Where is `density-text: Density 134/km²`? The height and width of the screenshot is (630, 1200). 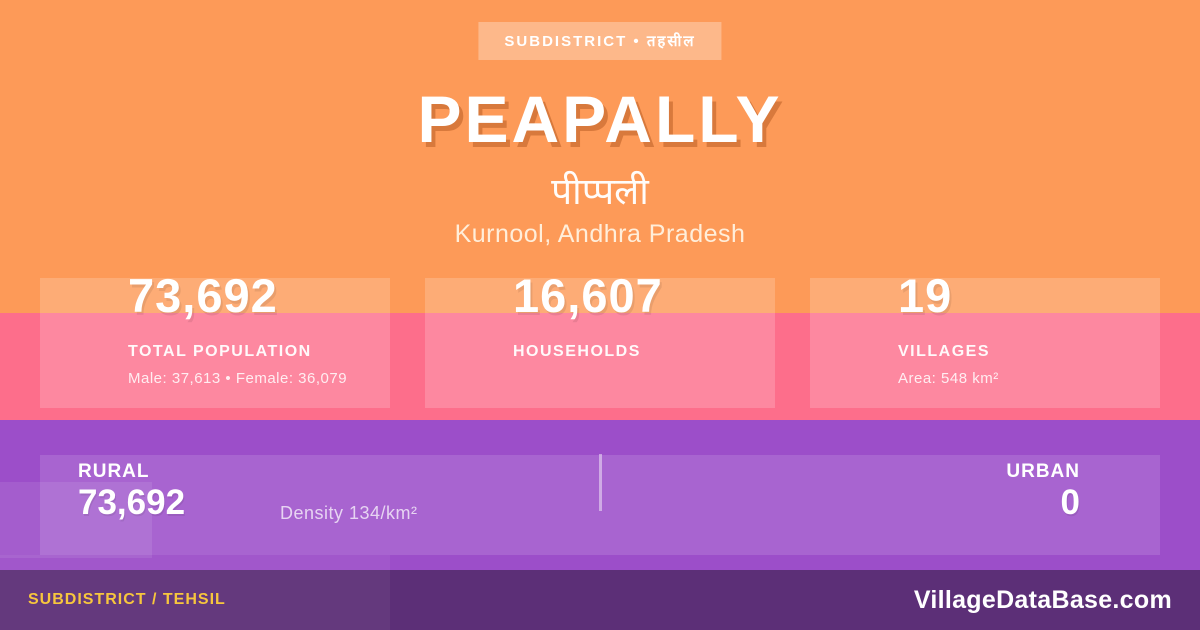
density-text: Density 134/km² is located at coordinates (349, 513).